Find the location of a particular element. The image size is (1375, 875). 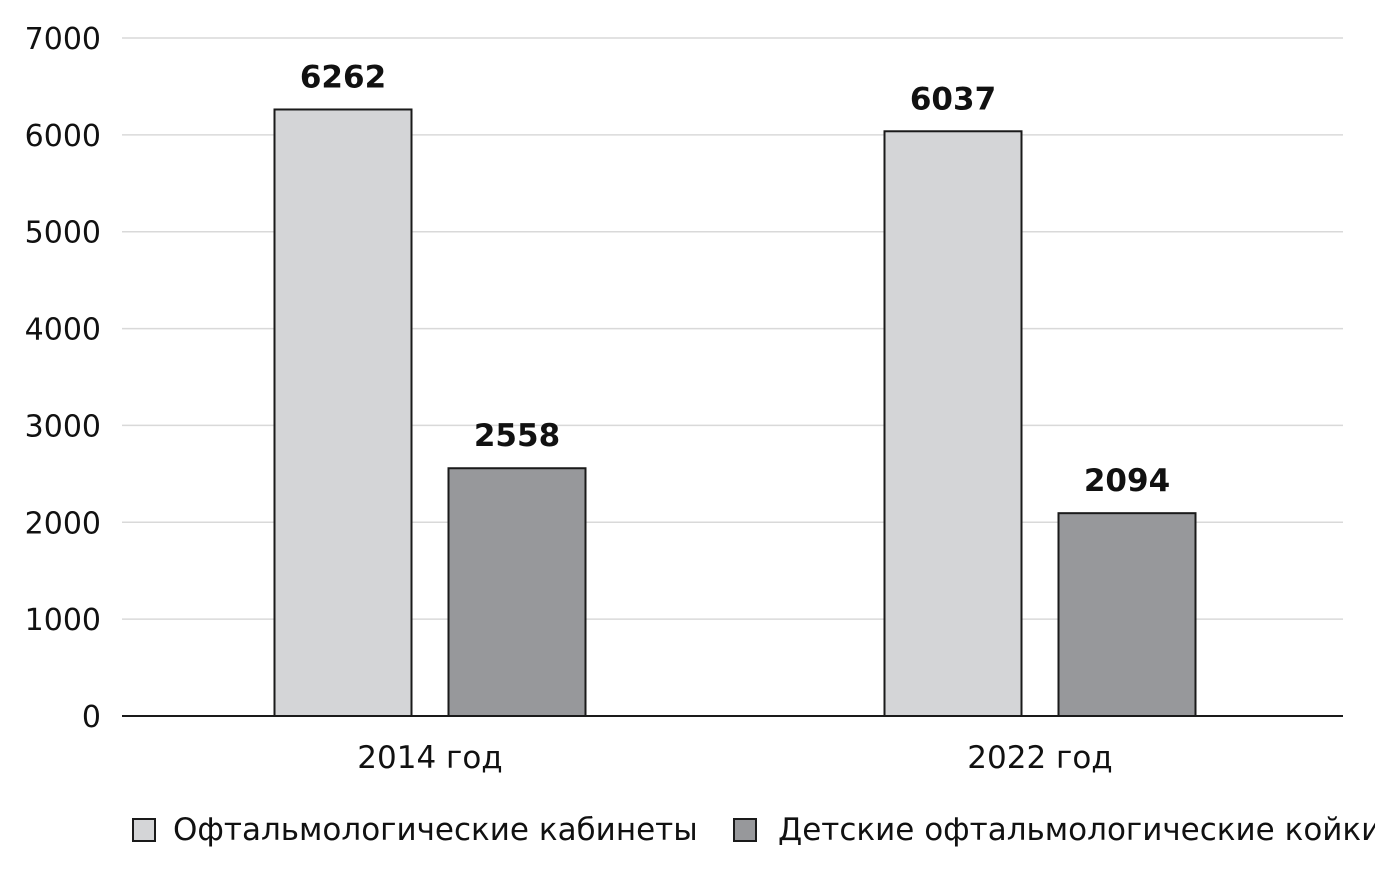

x-tick-label: 2014 год is located at coordinates (429, 758).